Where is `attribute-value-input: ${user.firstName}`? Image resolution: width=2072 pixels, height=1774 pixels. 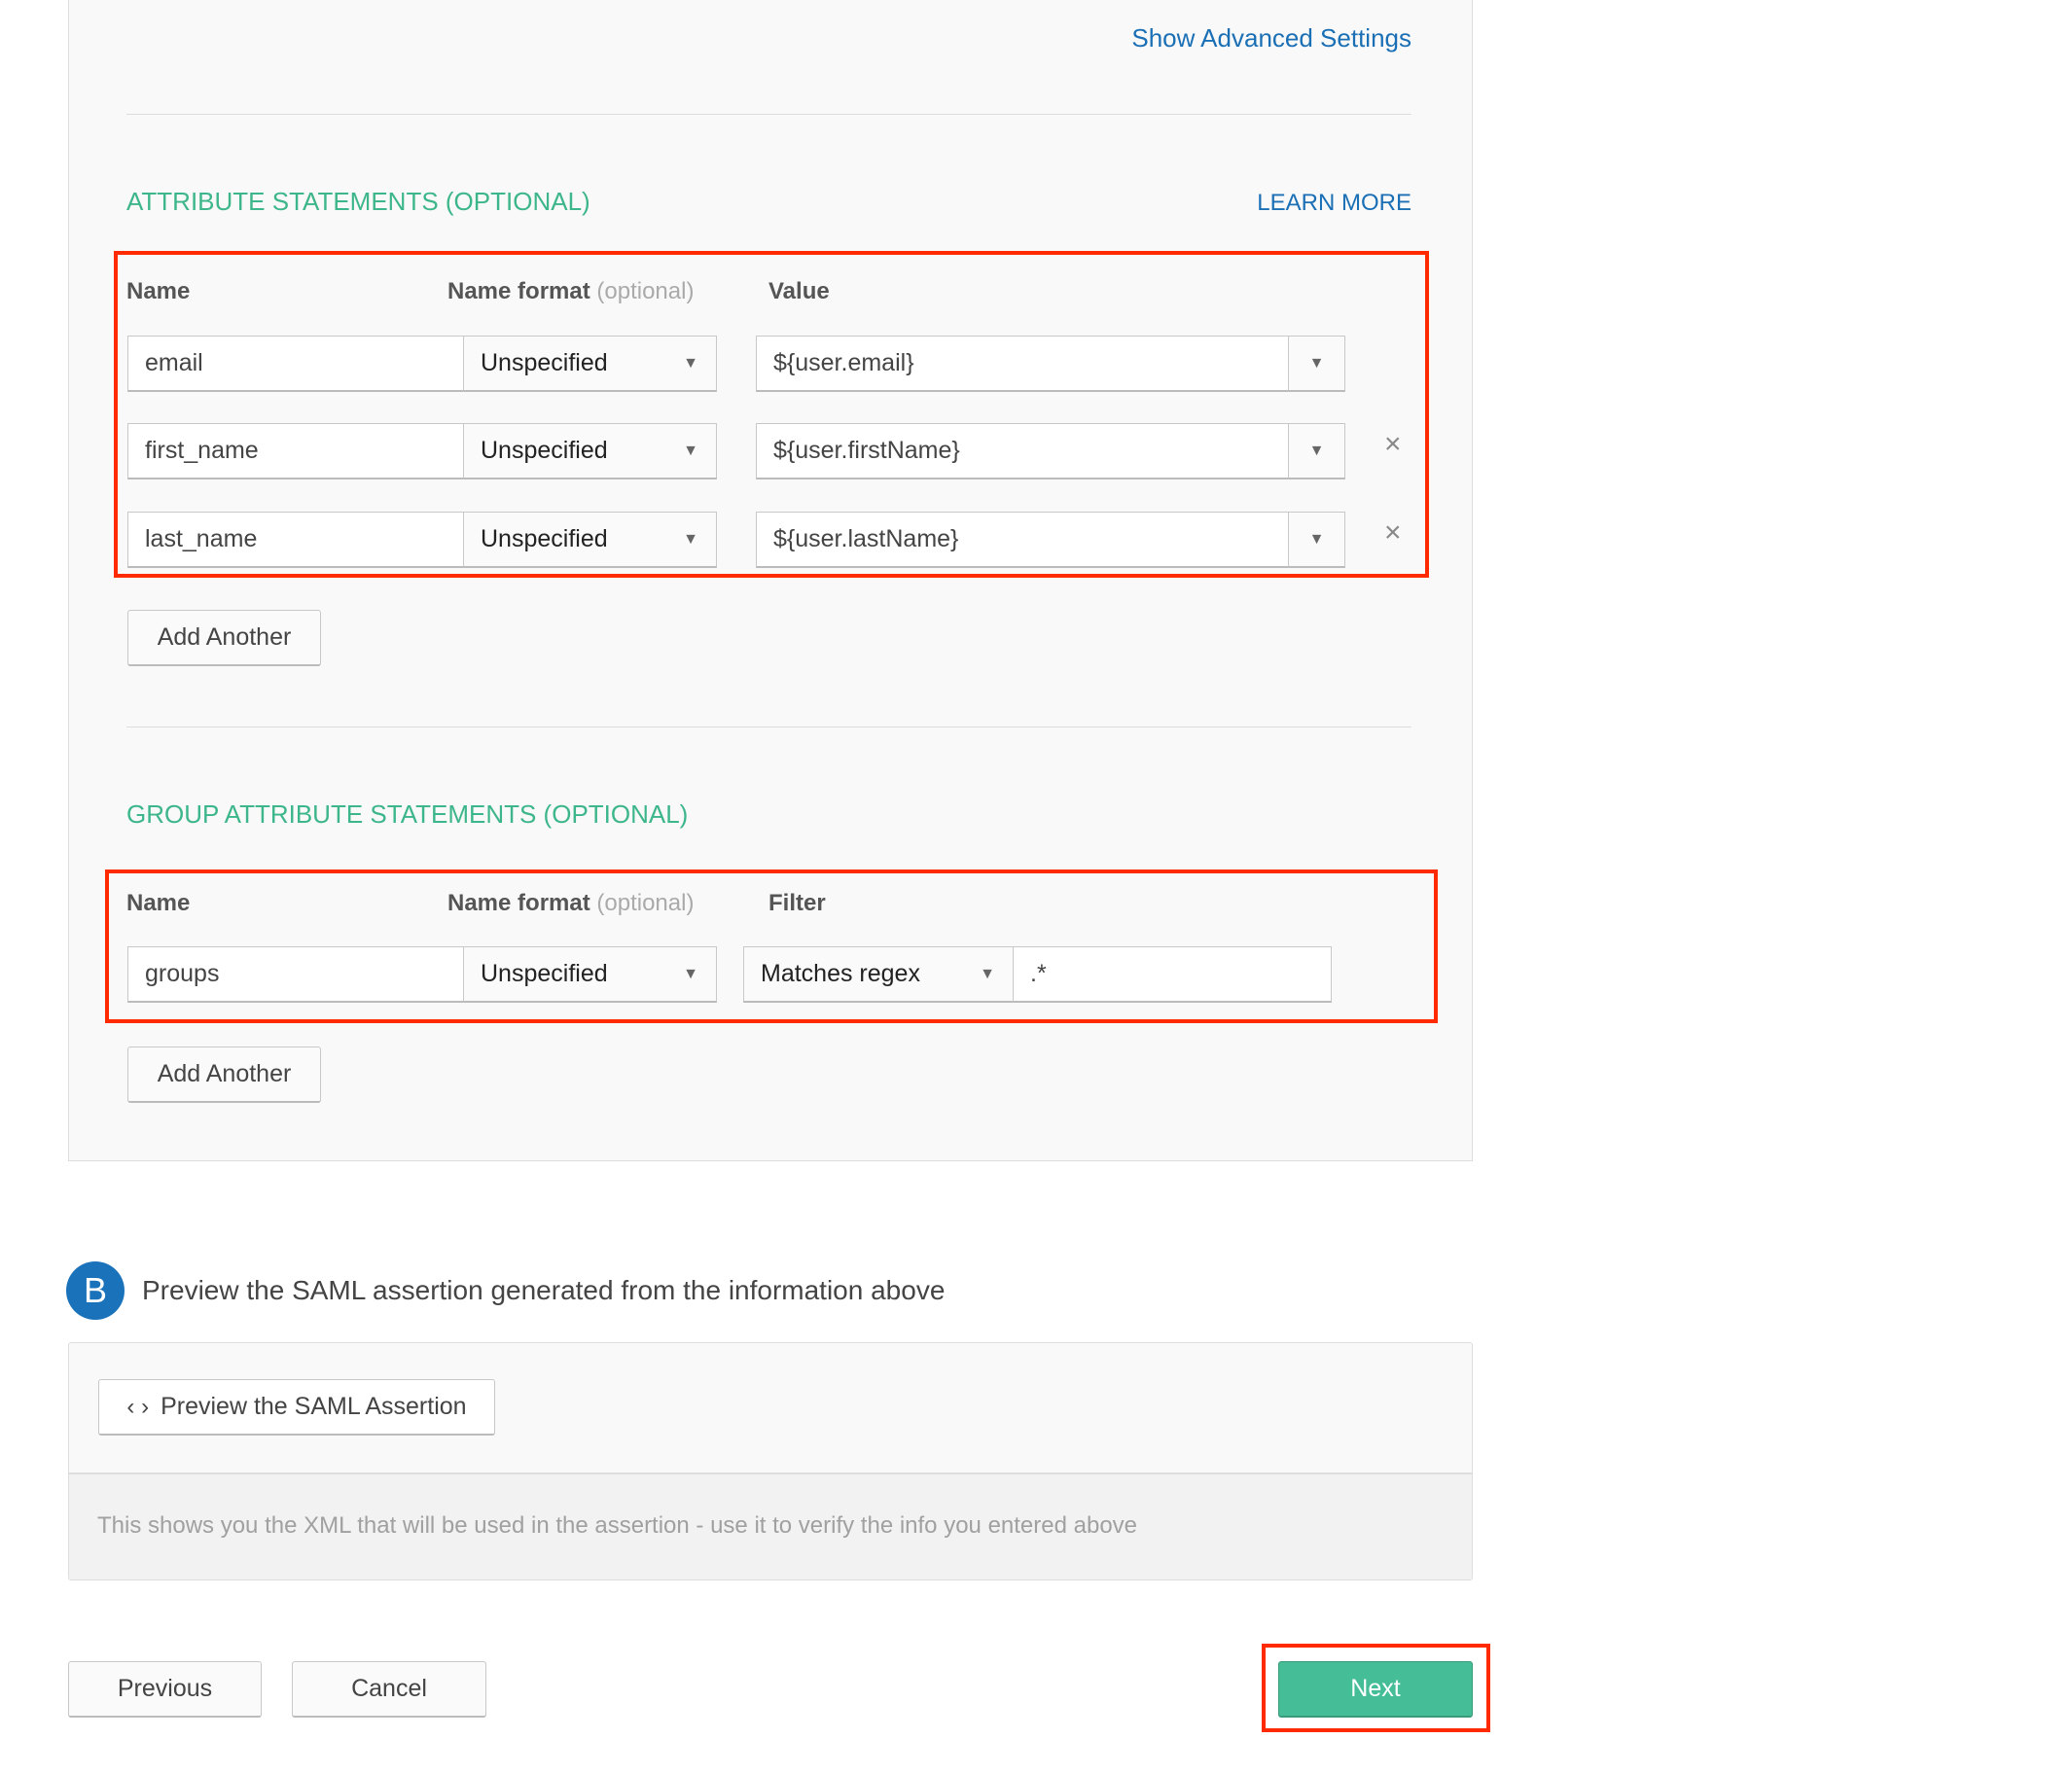
attribute-value-input: ${user.firstName} is located at coordinates (1022, 451).